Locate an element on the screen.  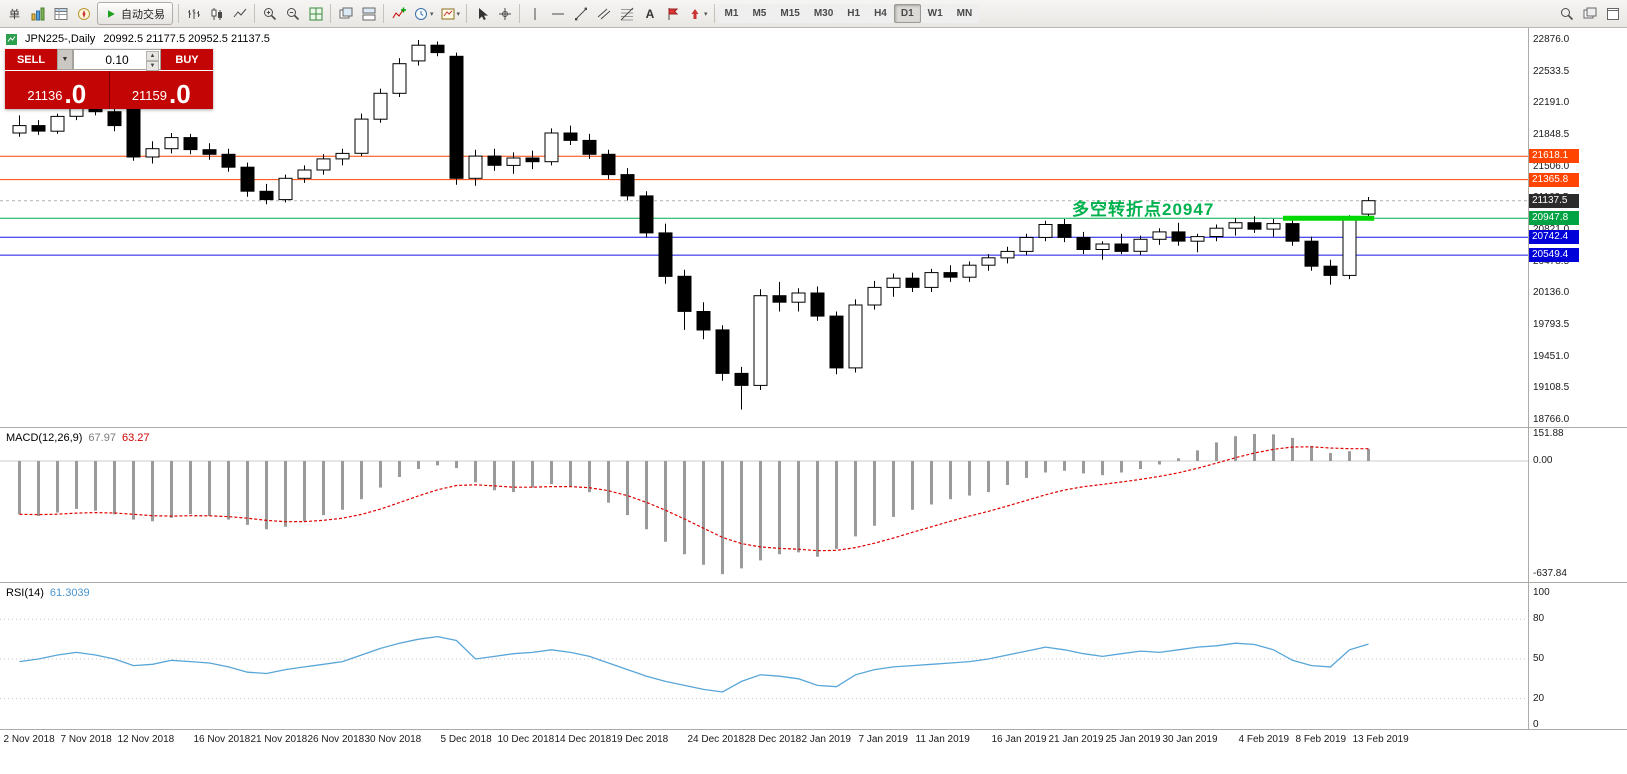
price-axis-label: 22876.0 is located at coordinates (1551, 39).